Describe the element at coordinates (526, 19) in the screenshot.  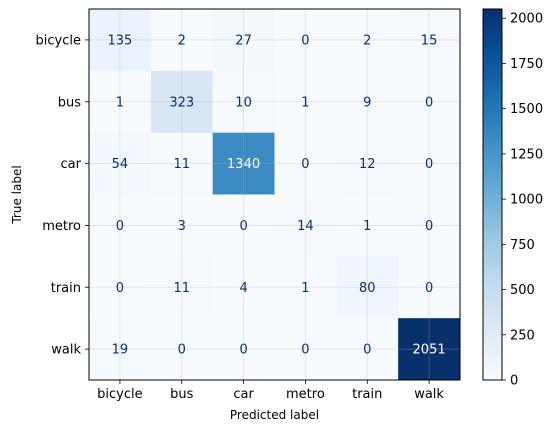
I see `colorbar-tick-label: 2000` at that location.